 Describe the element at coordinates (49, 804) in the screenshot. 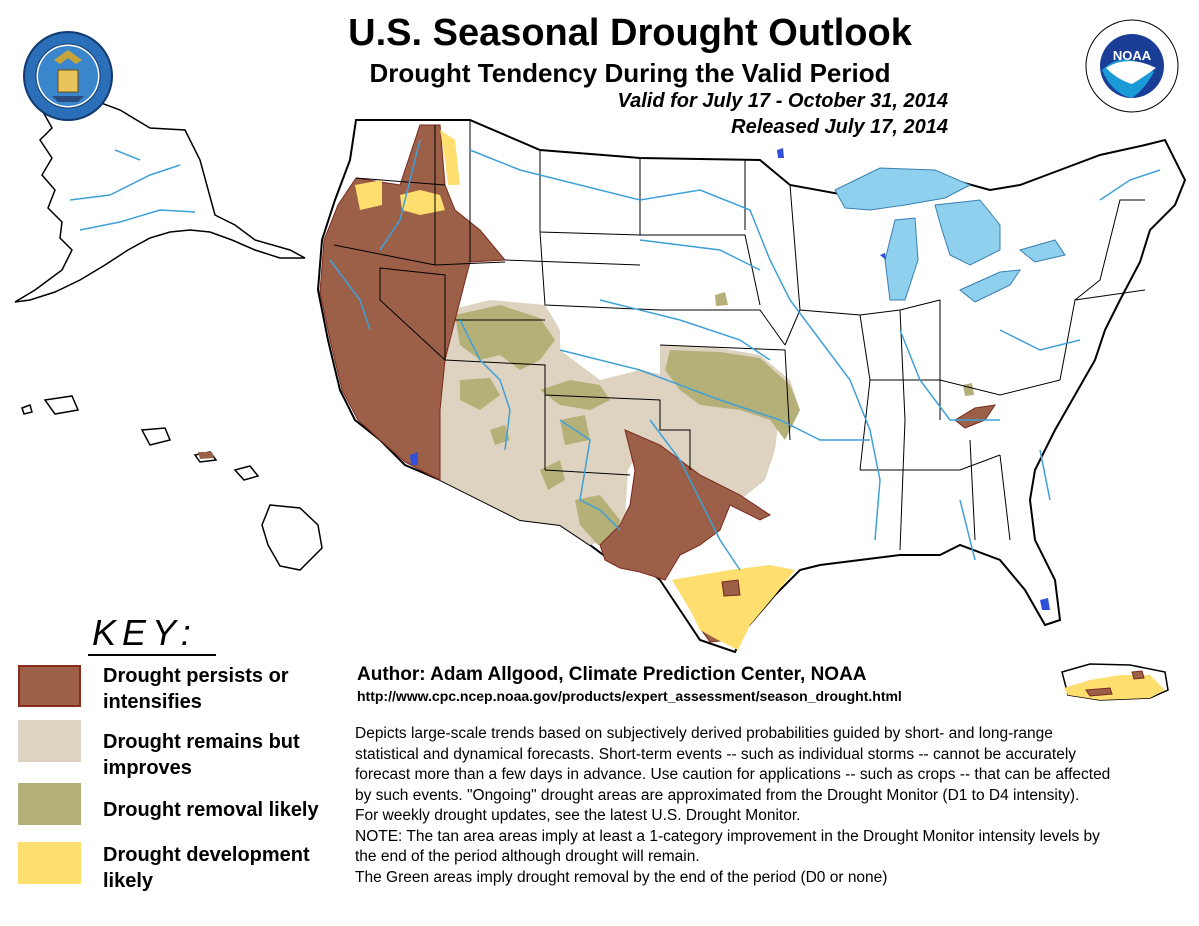

I see `key-swatch-removal` at that location.